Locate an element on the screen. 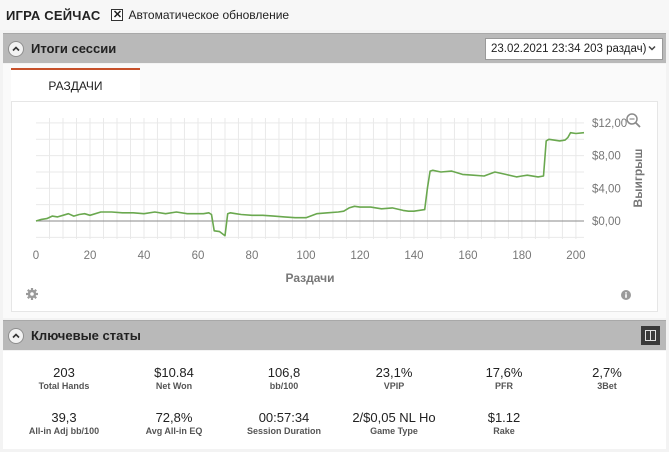  stat-total-hands: 203 Total Hands is located at coordinates (64, 378).